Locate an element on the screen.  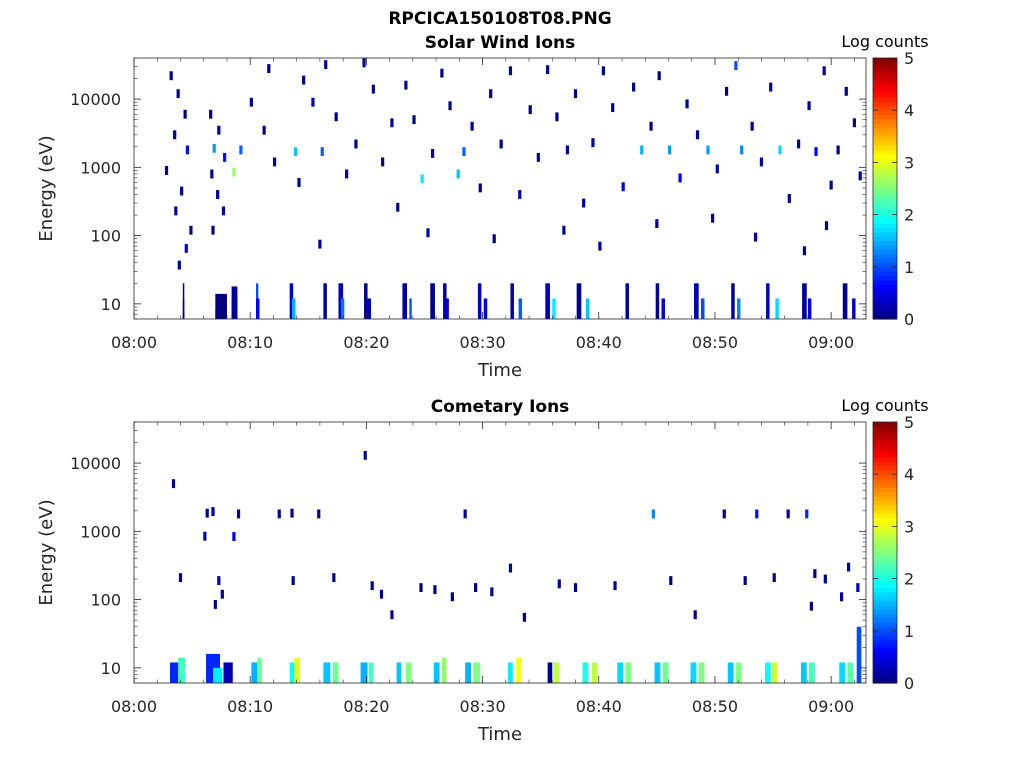
colorbar-tick-label: 4 is located at coordinates (909, 110).